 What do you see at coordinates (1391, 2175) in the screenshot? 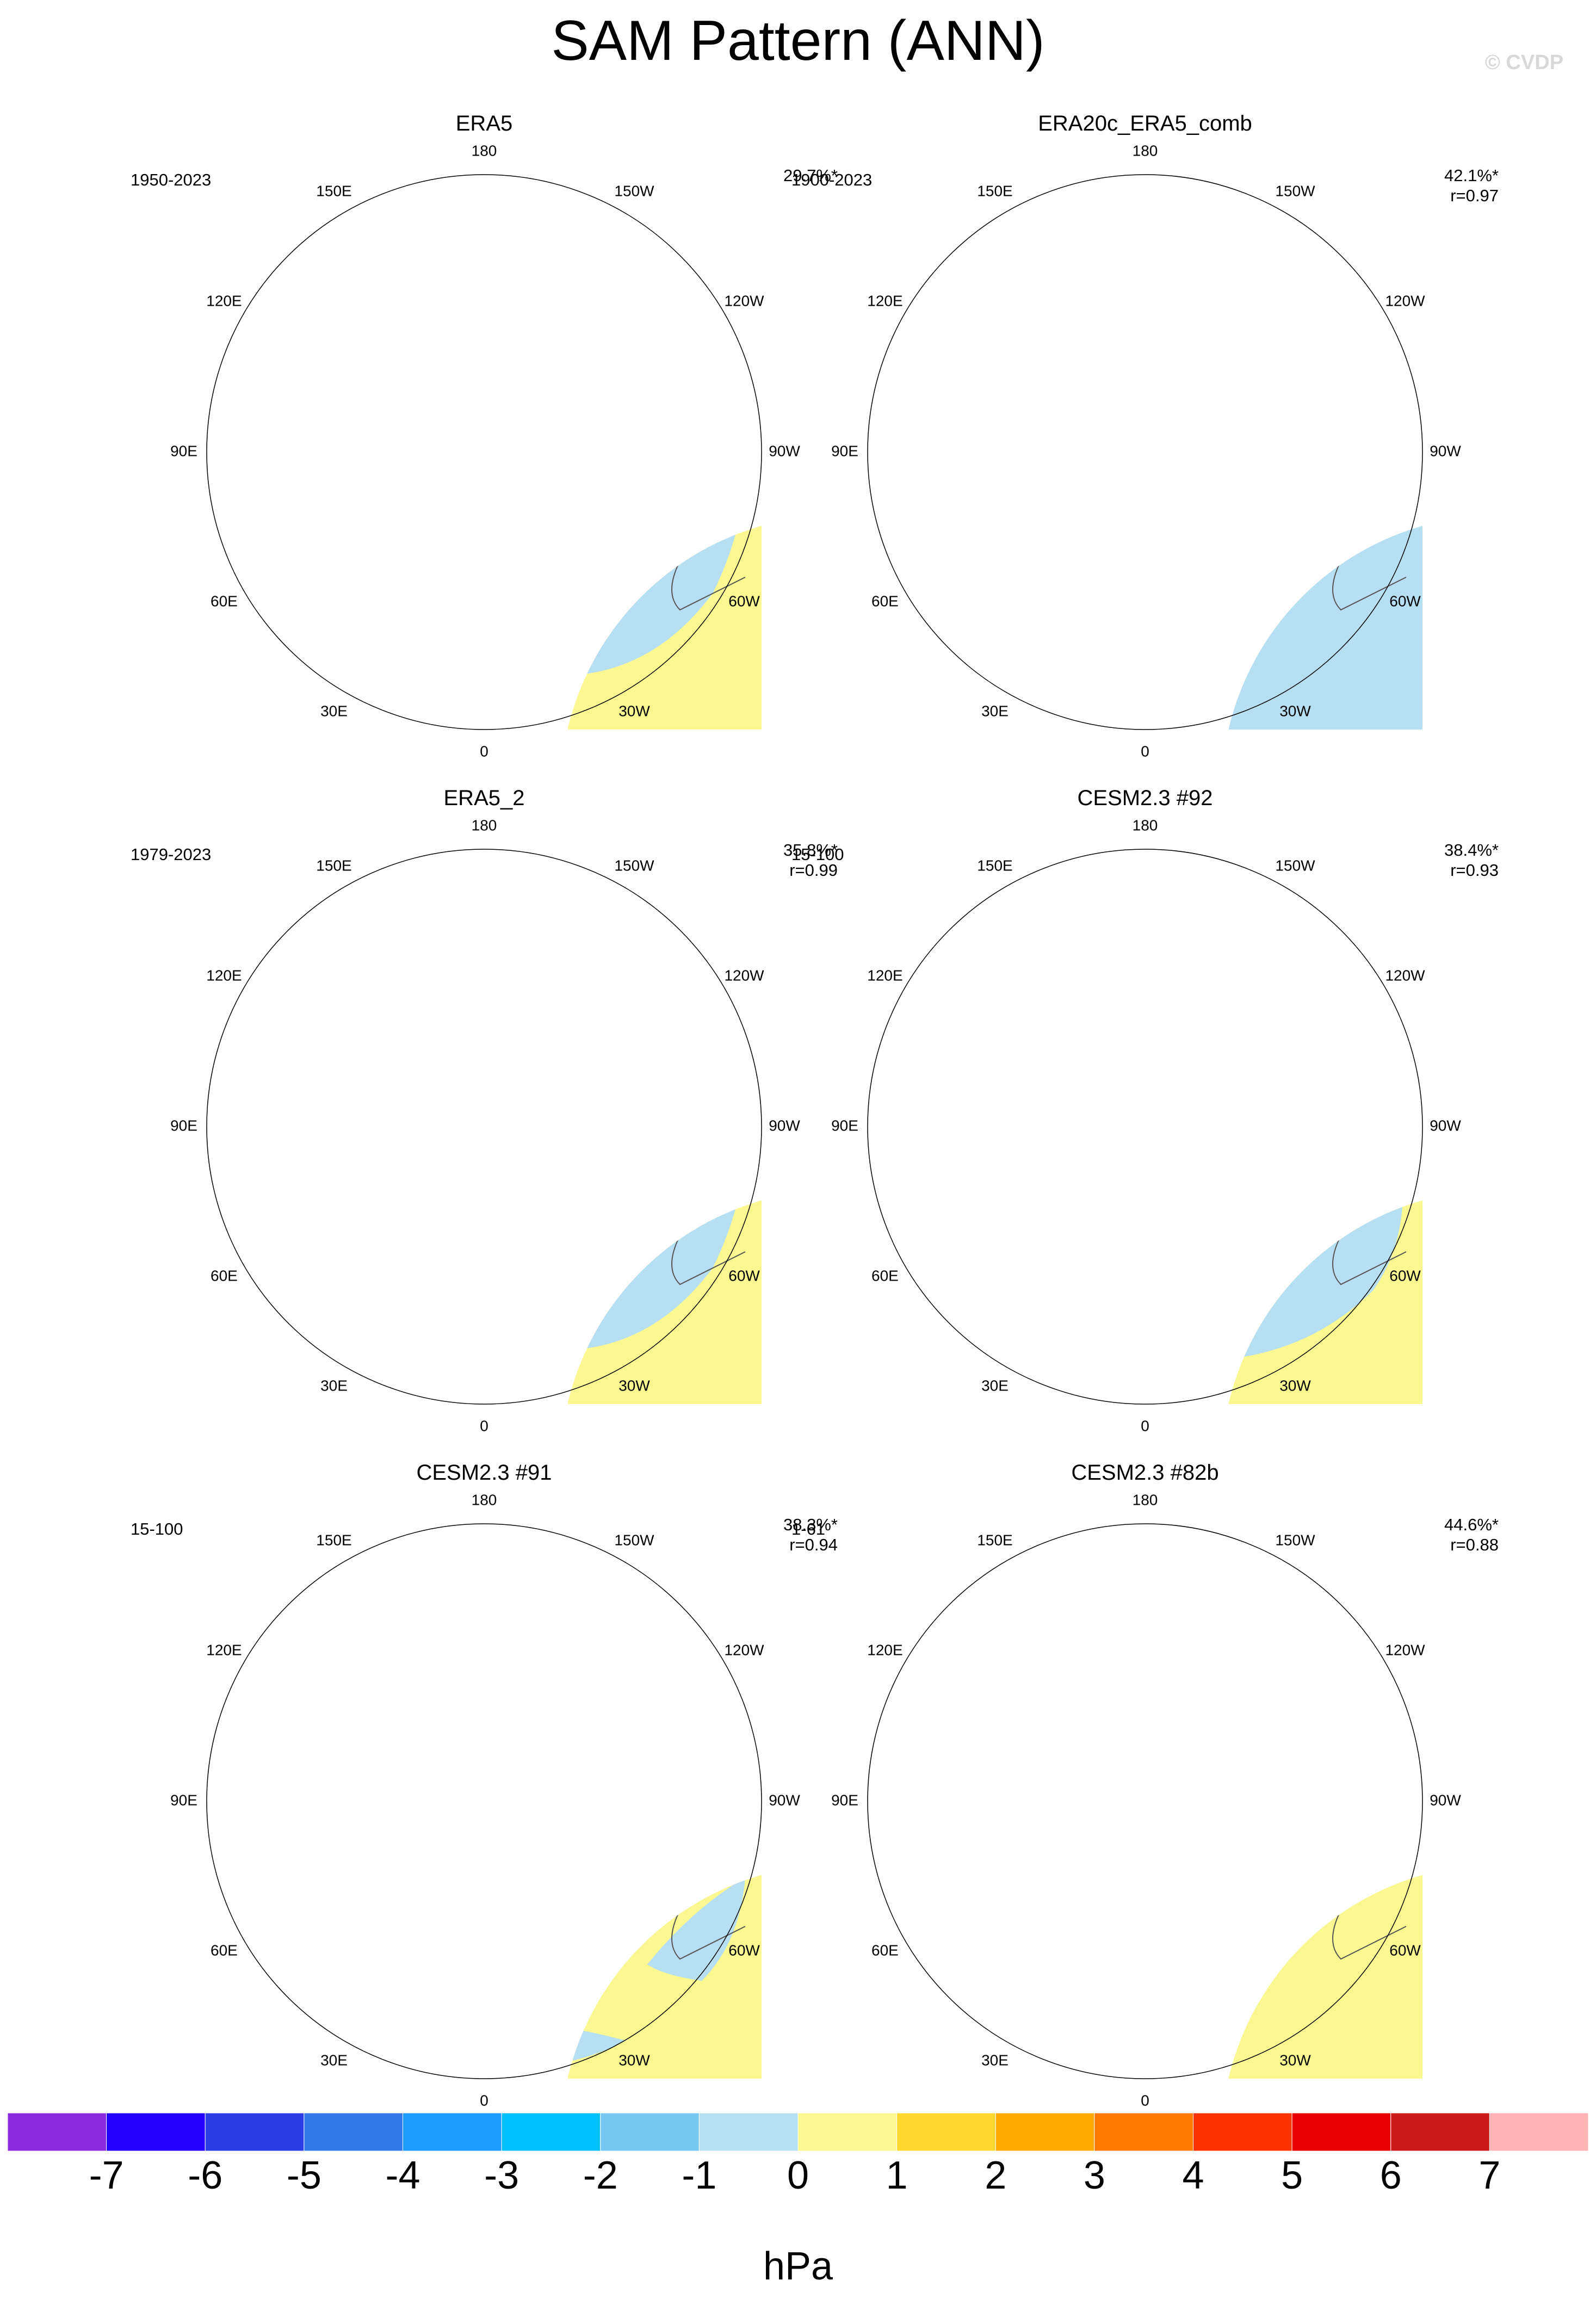
I see `colorbar-label: 6` at bounding box center [1391, 2175].